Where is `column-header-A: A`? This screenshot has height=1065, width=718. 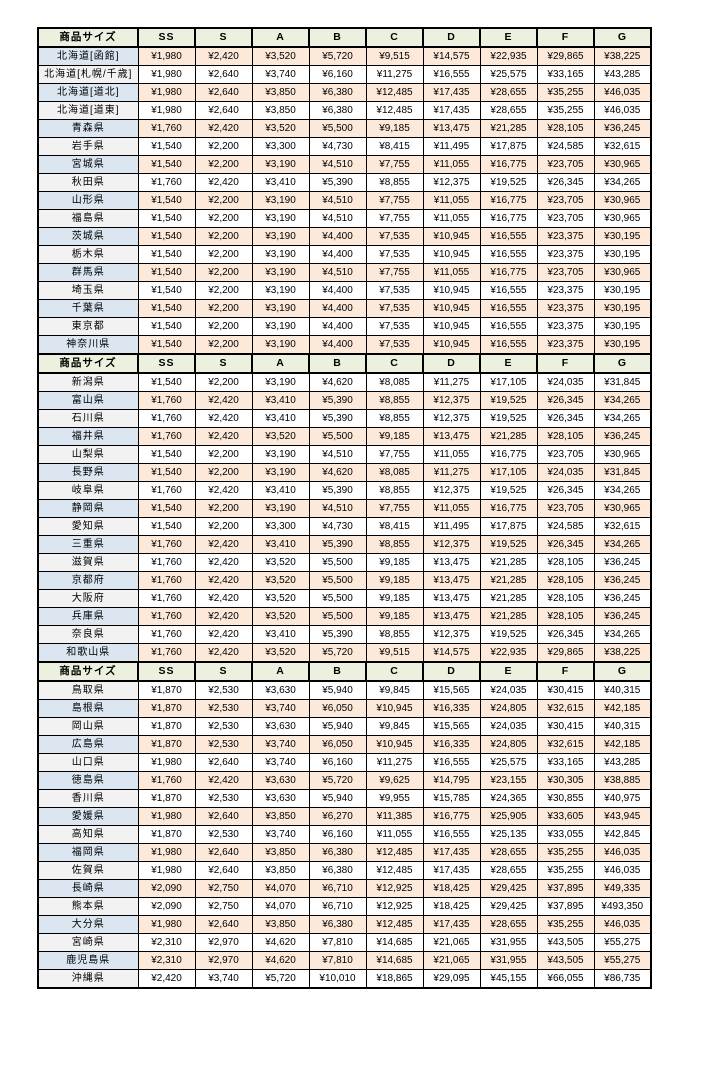 column-header-A: A is located at coordinates (280, 37).